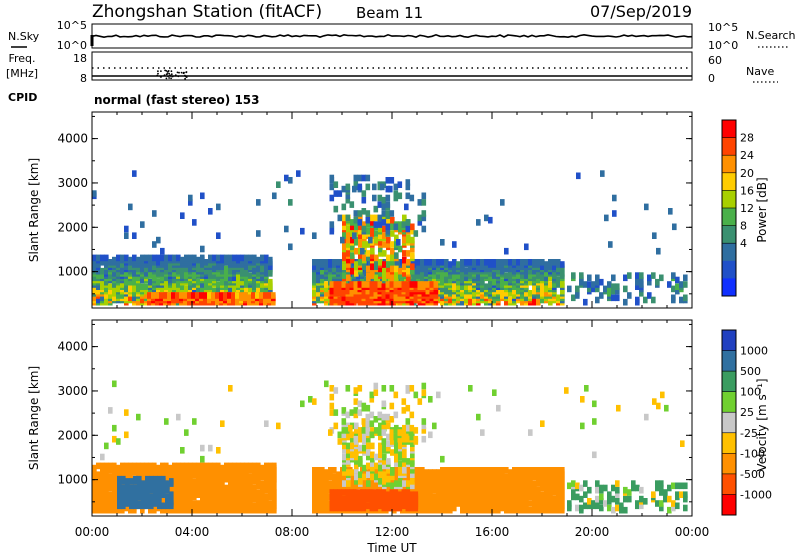 The height and width of the screenshot is (554, 800). I want to click on nave-tick-top: 60, so click(715, 60).